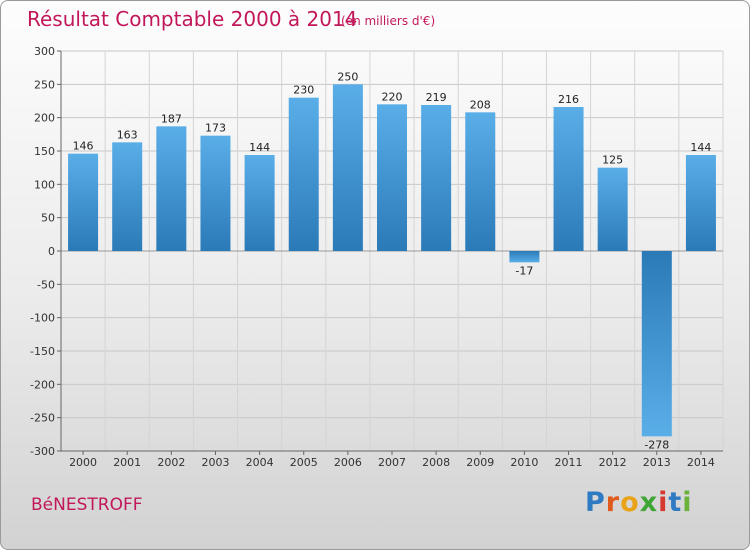 The height and width of the screenshot is (550, 750). Describe the element at coordinates (44, 84) in the screenshot. I see `y-tick-label: 250` at that location.